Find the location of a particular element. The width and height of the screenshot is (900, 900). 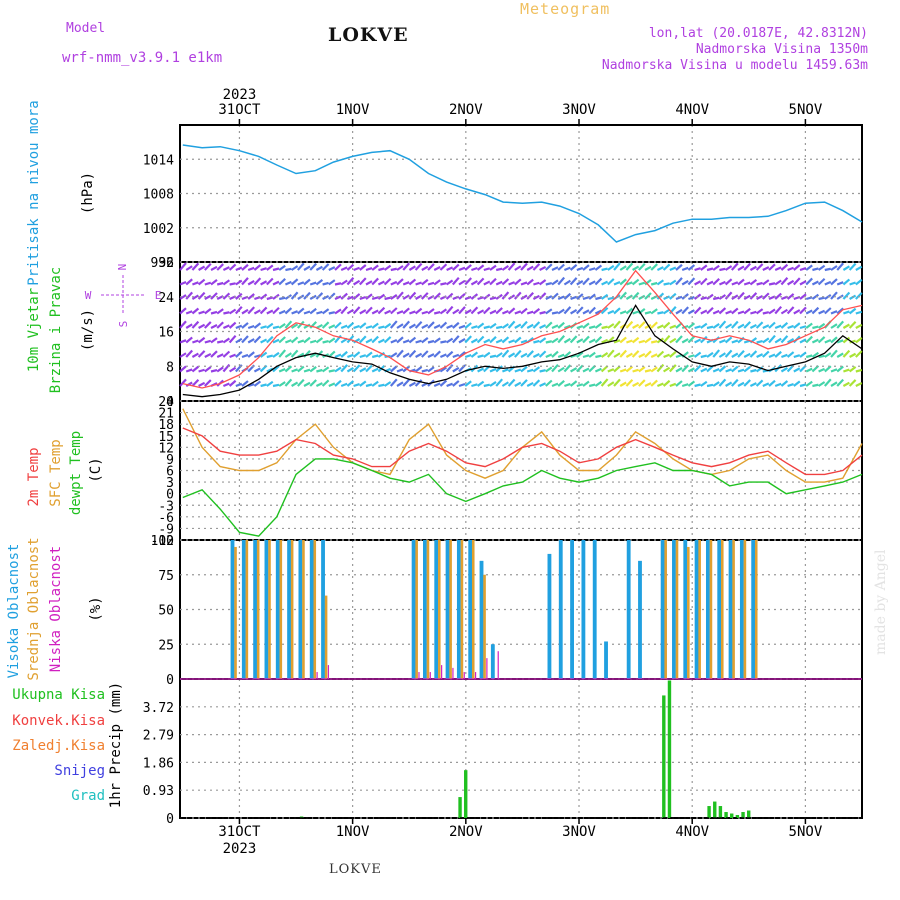

sfc-temp-label: SFC Temp is located at coordinates (56, 472).